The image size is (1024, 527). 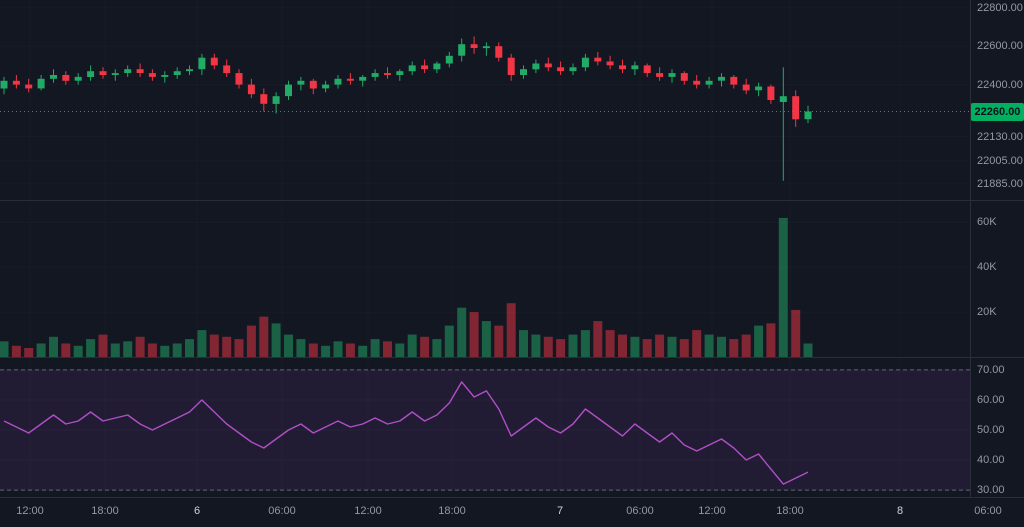 I want to click on pane-separator-volume, so click(x=512, y=200).